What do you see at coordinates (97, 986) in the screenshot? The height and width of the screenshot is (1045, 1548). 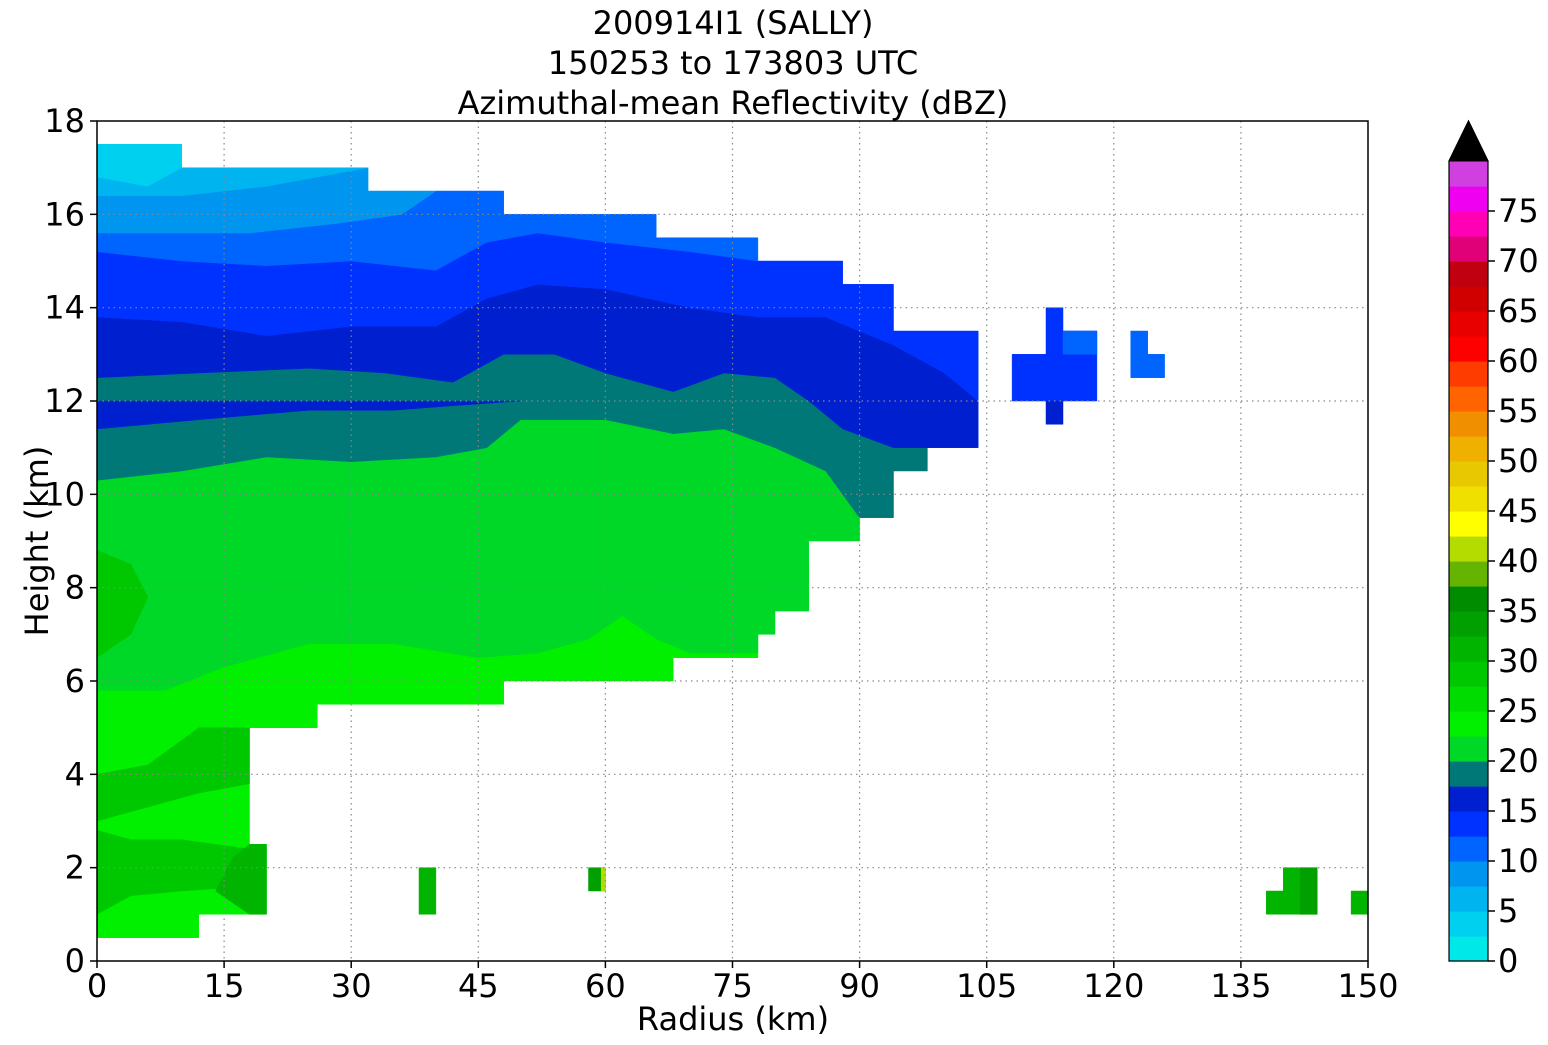 I see `x-tick-label: 0` at bounding box center [97, 986].